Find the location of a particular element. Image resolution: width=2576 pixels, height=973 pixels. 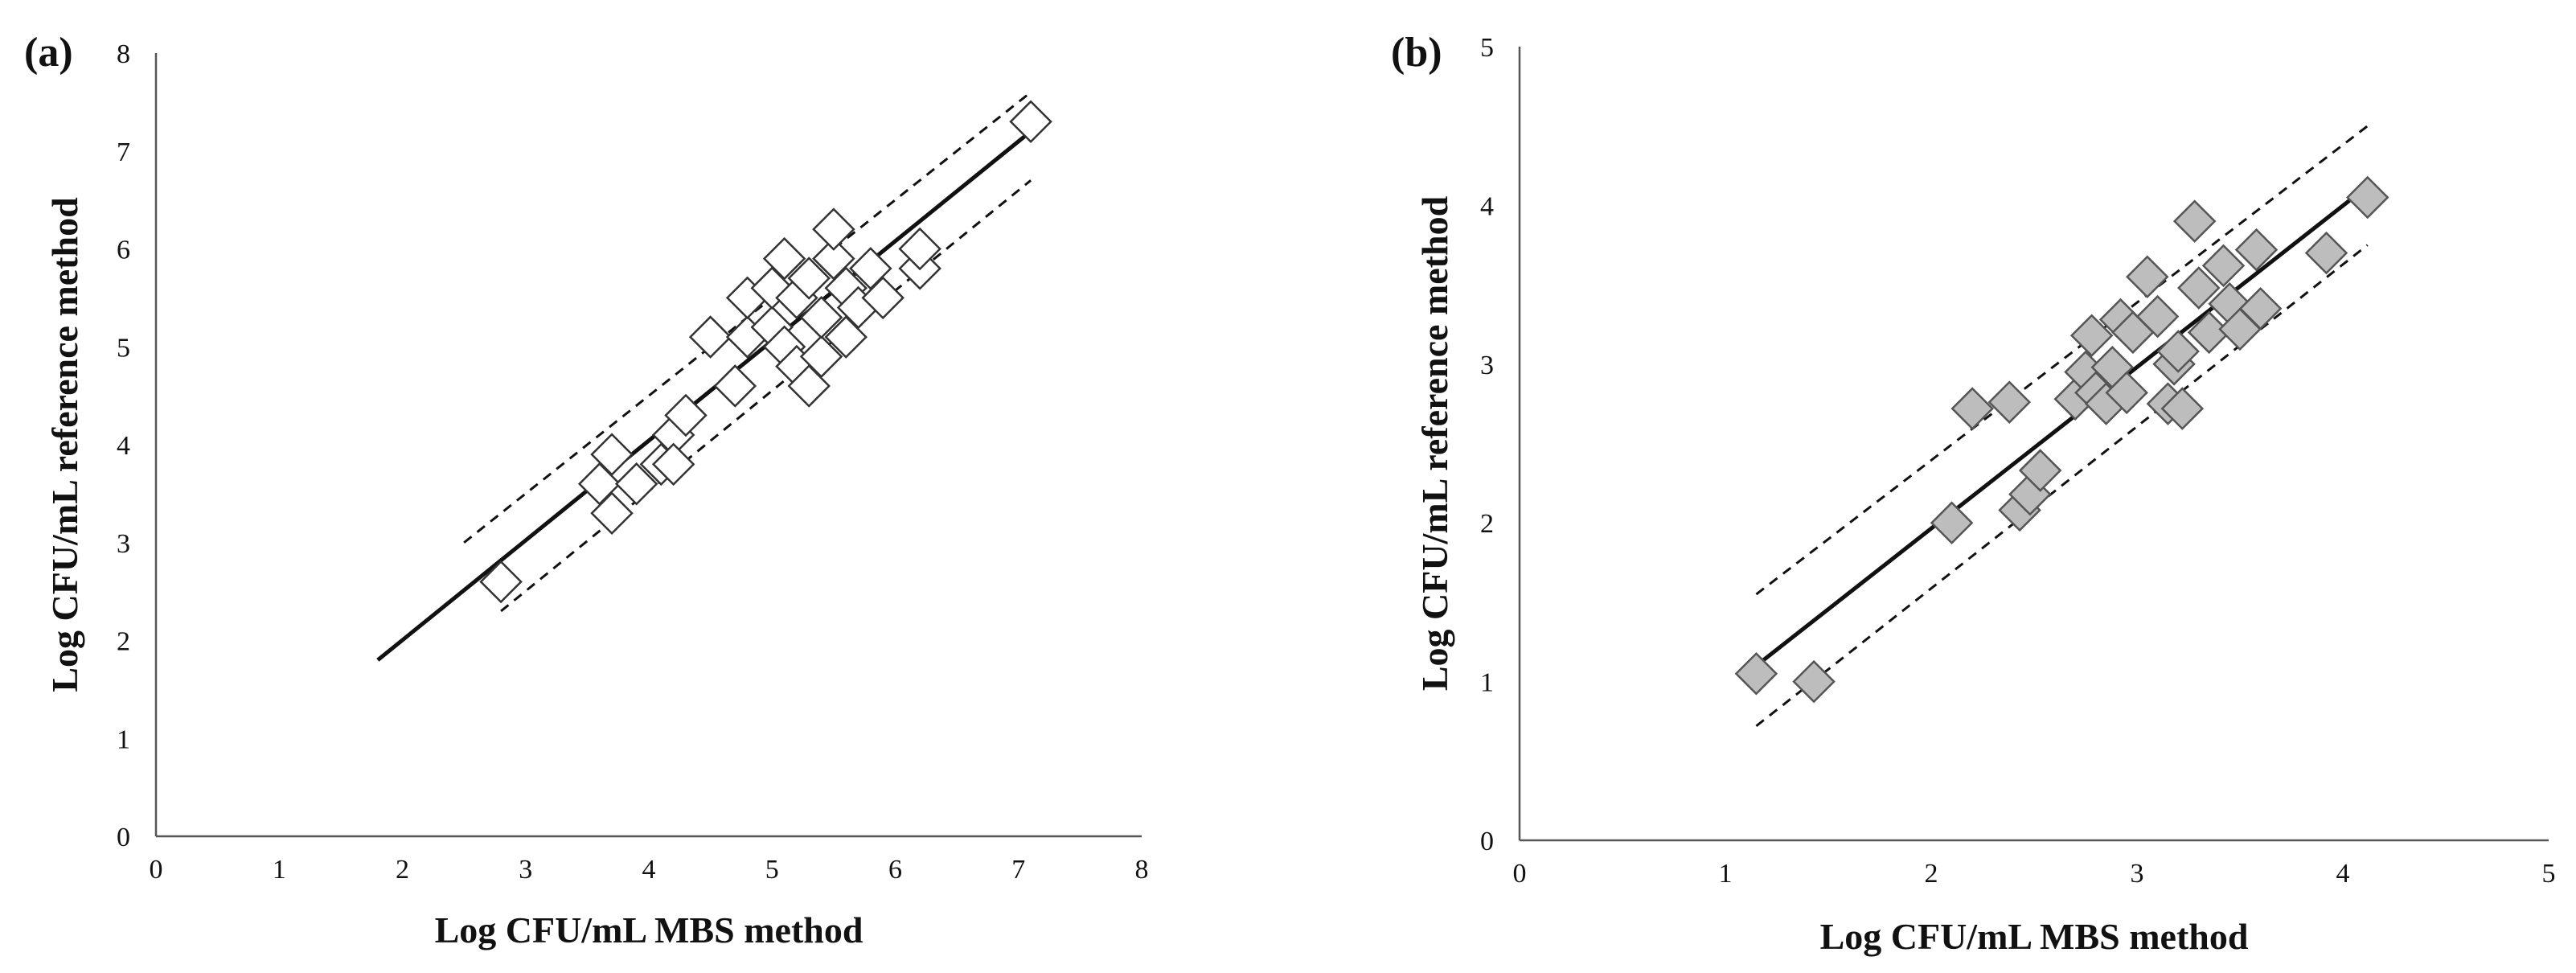

y-tick-label: 7 is located at coordinates (123, 152).